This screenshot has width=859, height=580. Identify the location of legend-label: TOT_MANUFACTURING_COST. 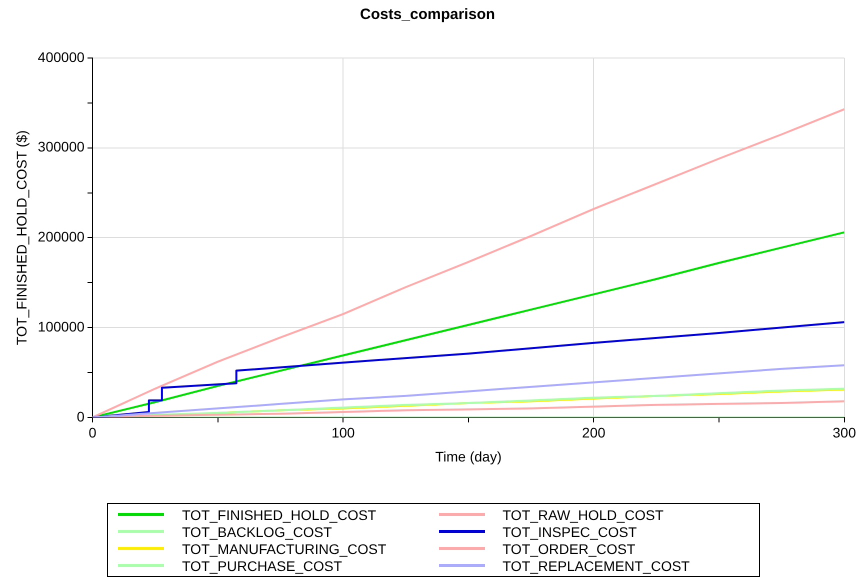
(284, 548).